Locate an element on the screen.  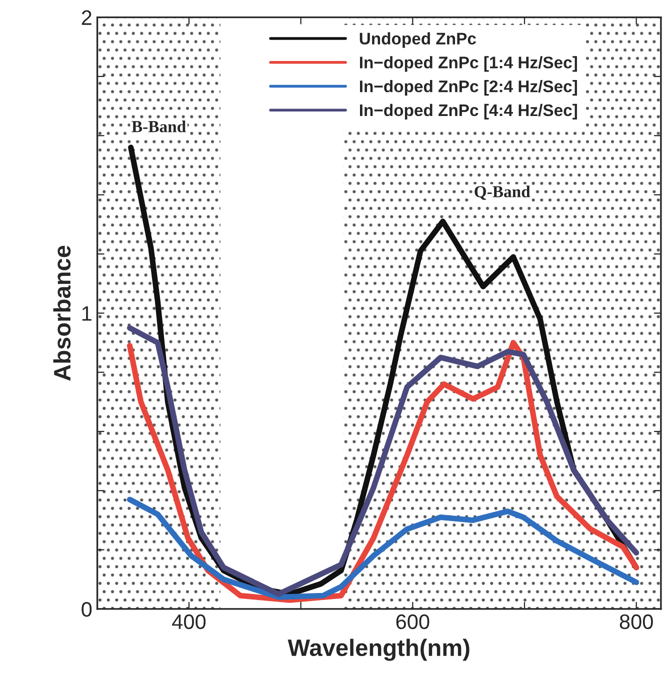
legend-label: In−doped ZnPc [4:4 Hz/Sec] is located at coordinates (468, 112).